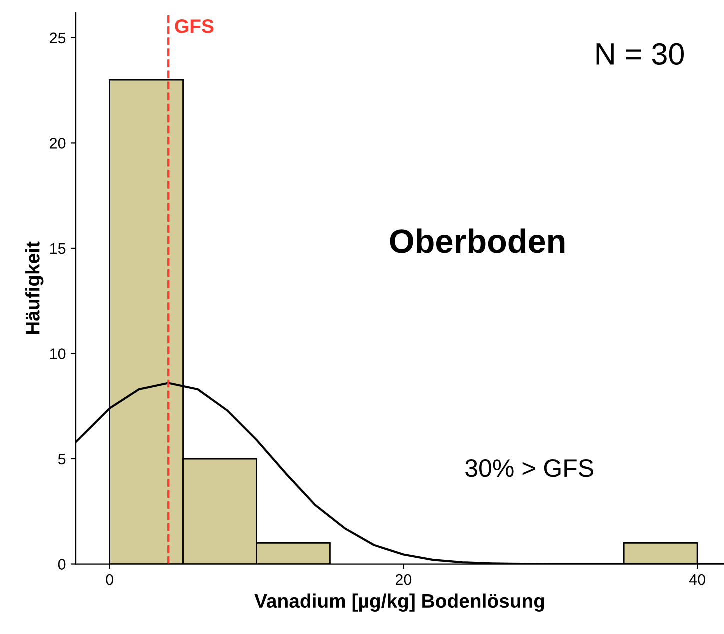  Describe the element at coordinates (530, 469) in the screenshot. I see `annotation: 30% > GFS` at that location.